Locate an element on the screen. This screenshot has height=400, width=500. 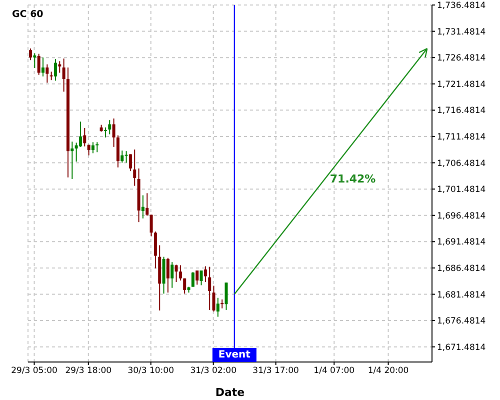
y-tick-label: 1,711.4814 is located at coordinates (461, 137).